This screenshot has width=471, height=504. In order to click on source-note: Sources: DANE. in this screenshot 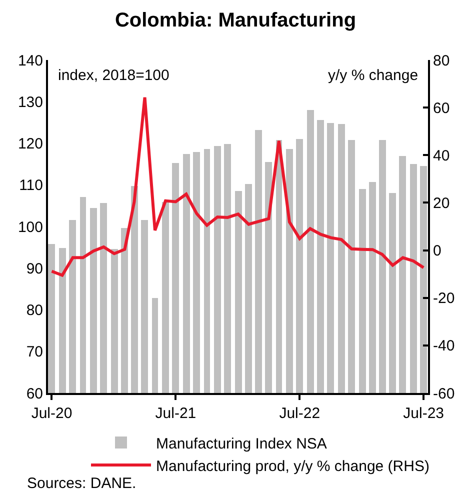, I will do `click(81, 483)`.